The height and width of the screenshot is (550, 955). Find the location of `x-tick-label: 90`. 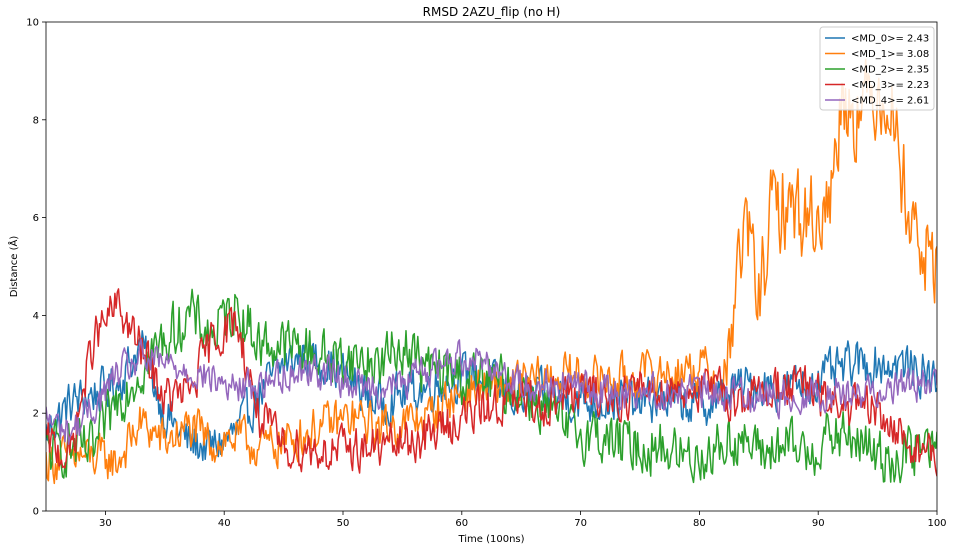

x-tick-label: 90 is located at coordinates (818, 523).